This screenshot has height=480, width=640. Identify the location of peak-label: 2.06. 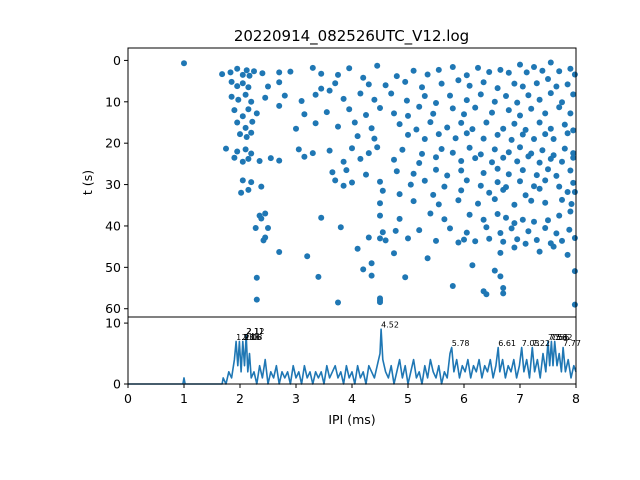
(252, 337).